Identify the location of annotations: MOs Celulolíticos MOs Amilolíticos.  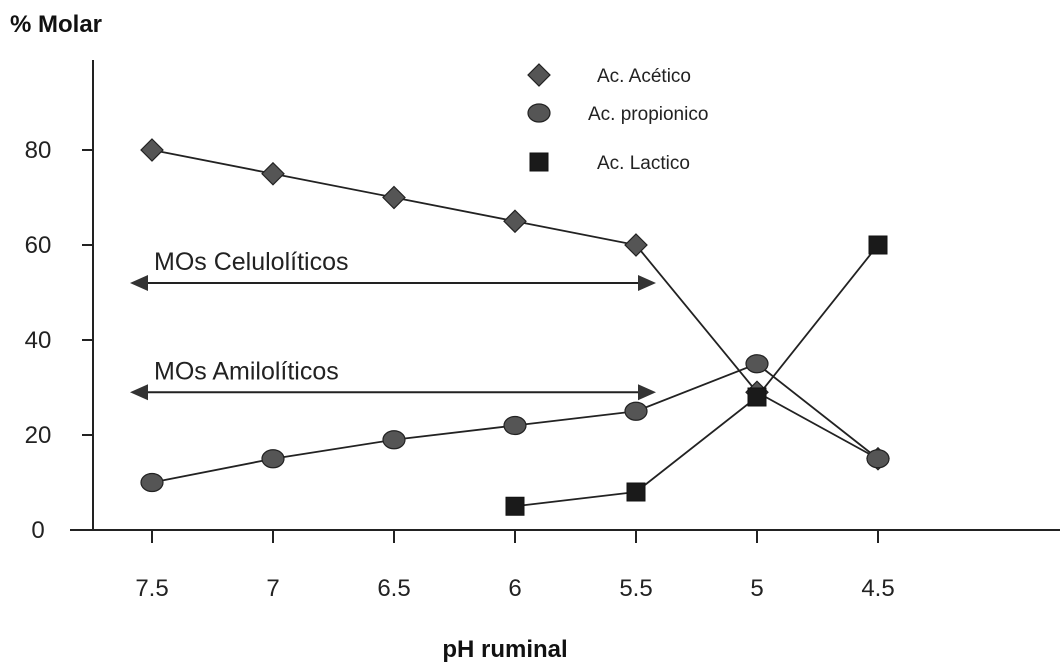
(393, 324).